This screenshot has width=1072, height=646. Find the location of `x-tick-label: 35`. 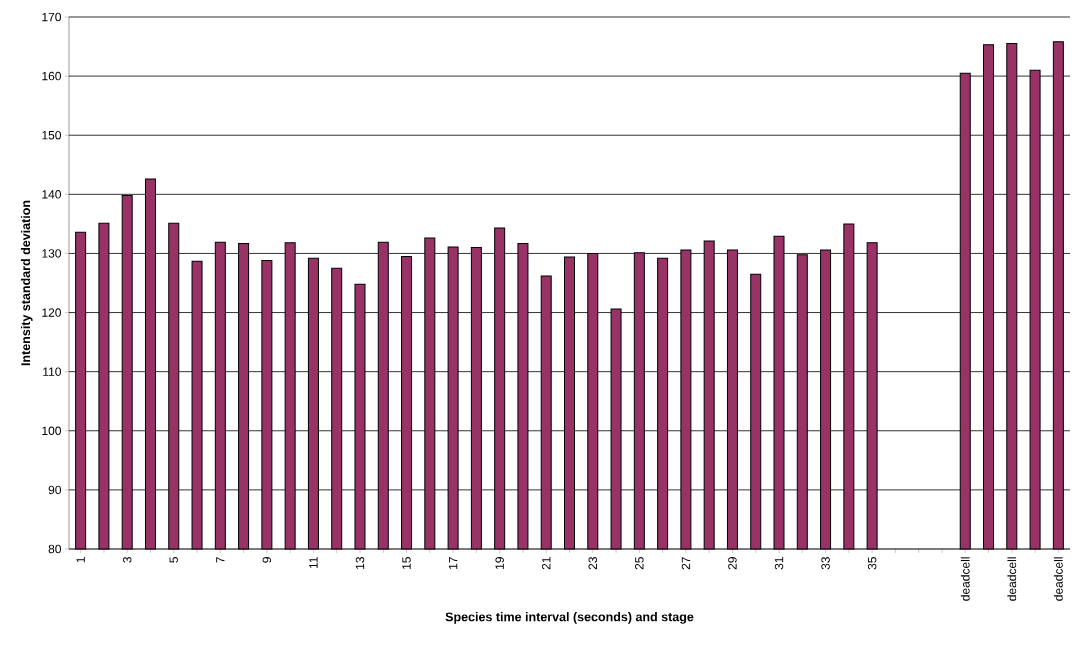

x-tick-label: 35 is located at coordinates (872, 563).